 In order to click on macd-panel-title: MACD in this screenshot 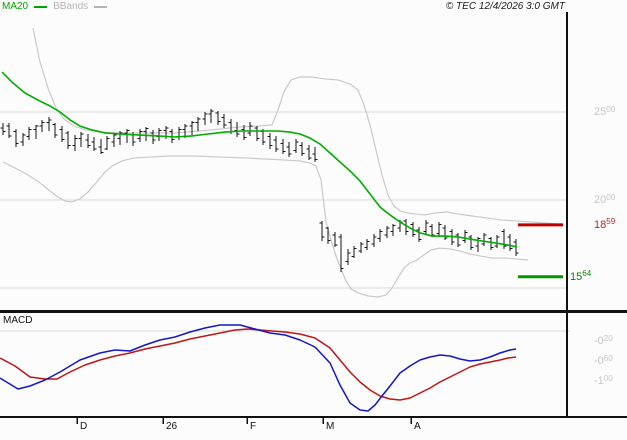, I will do `click(18, 320)`.